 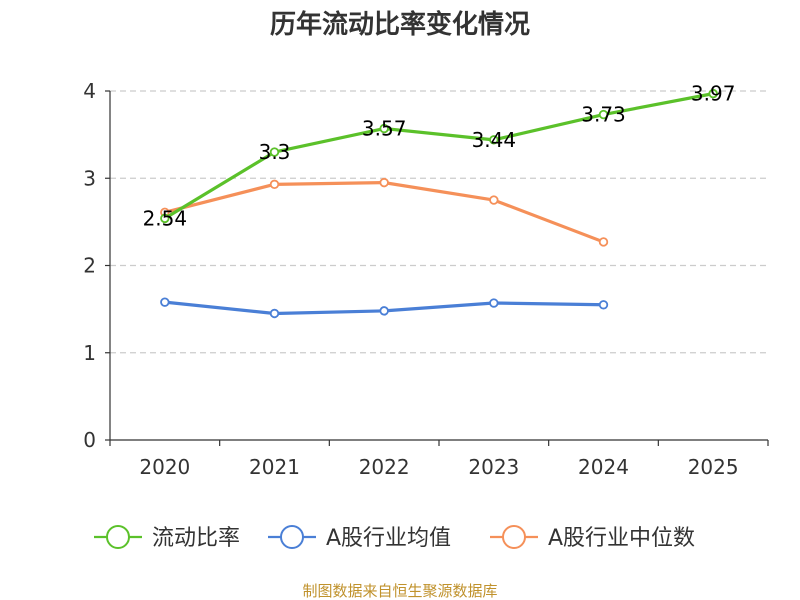 What do you see at coordinates (400, 24) in the screenshot?
I see `chart-title: 历年流动比率变化情况` at bounding box center [400, 24].